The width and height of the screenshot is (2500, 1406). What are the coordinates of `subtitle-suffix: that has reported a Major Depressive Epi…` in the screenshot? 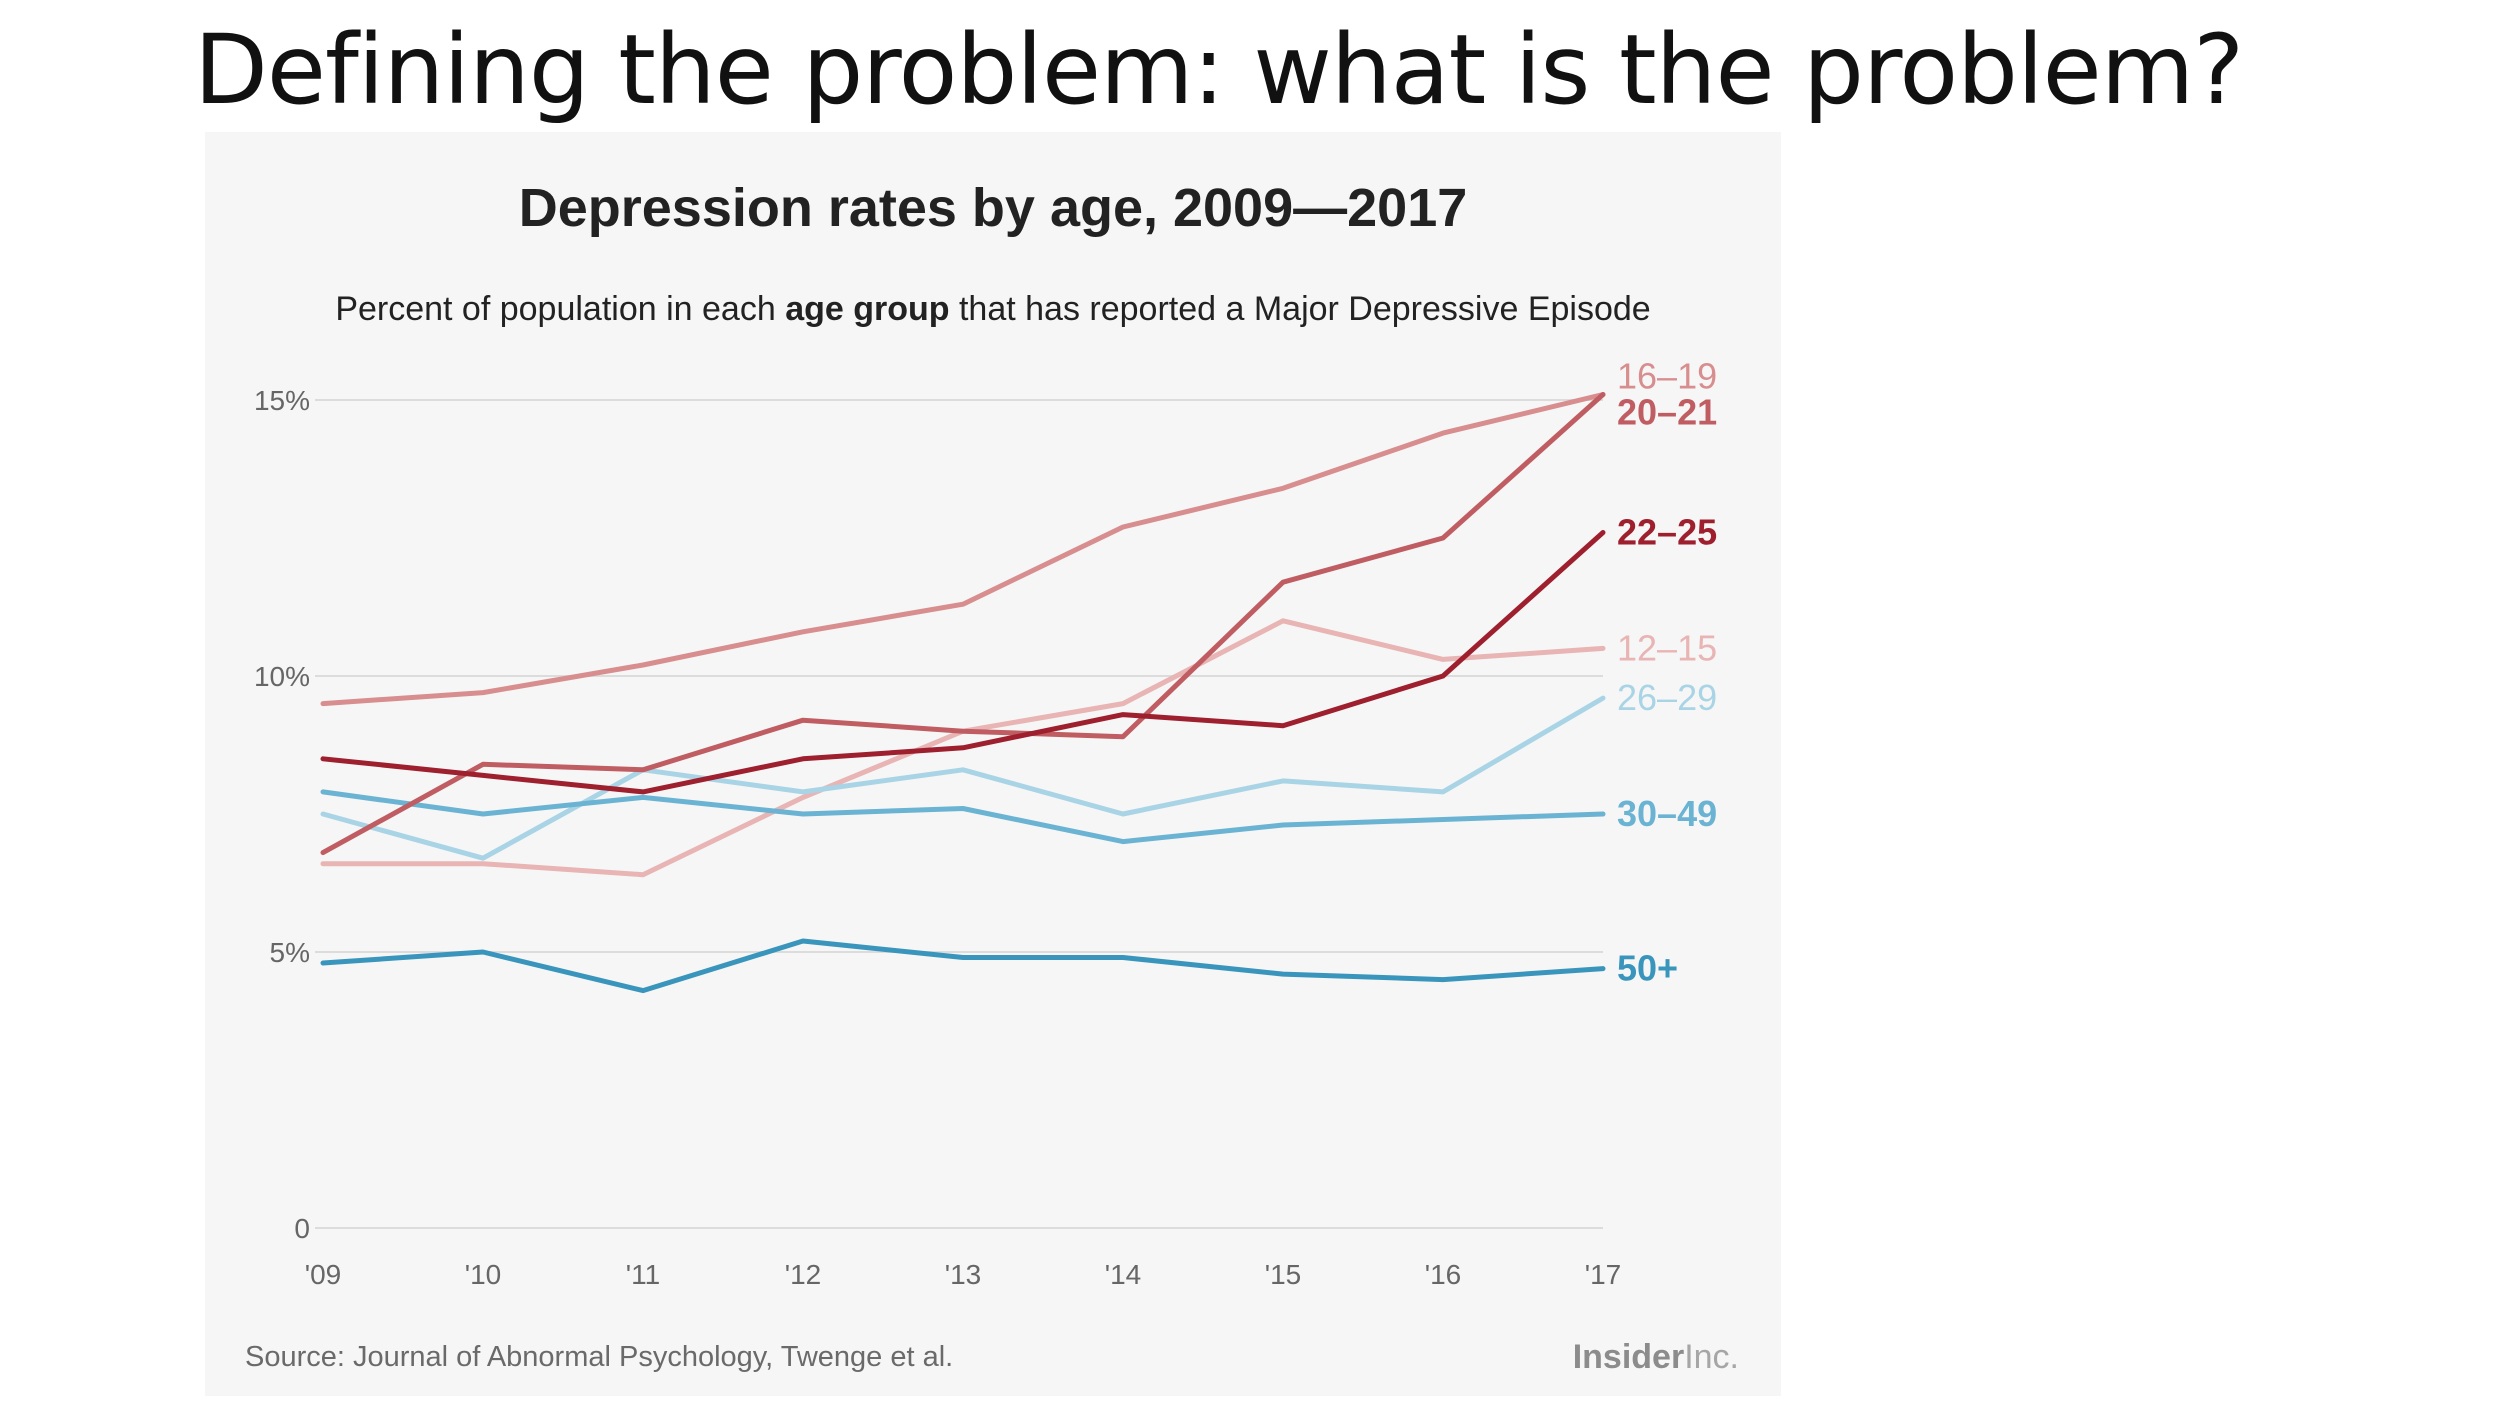 It's located at (1300, 309).